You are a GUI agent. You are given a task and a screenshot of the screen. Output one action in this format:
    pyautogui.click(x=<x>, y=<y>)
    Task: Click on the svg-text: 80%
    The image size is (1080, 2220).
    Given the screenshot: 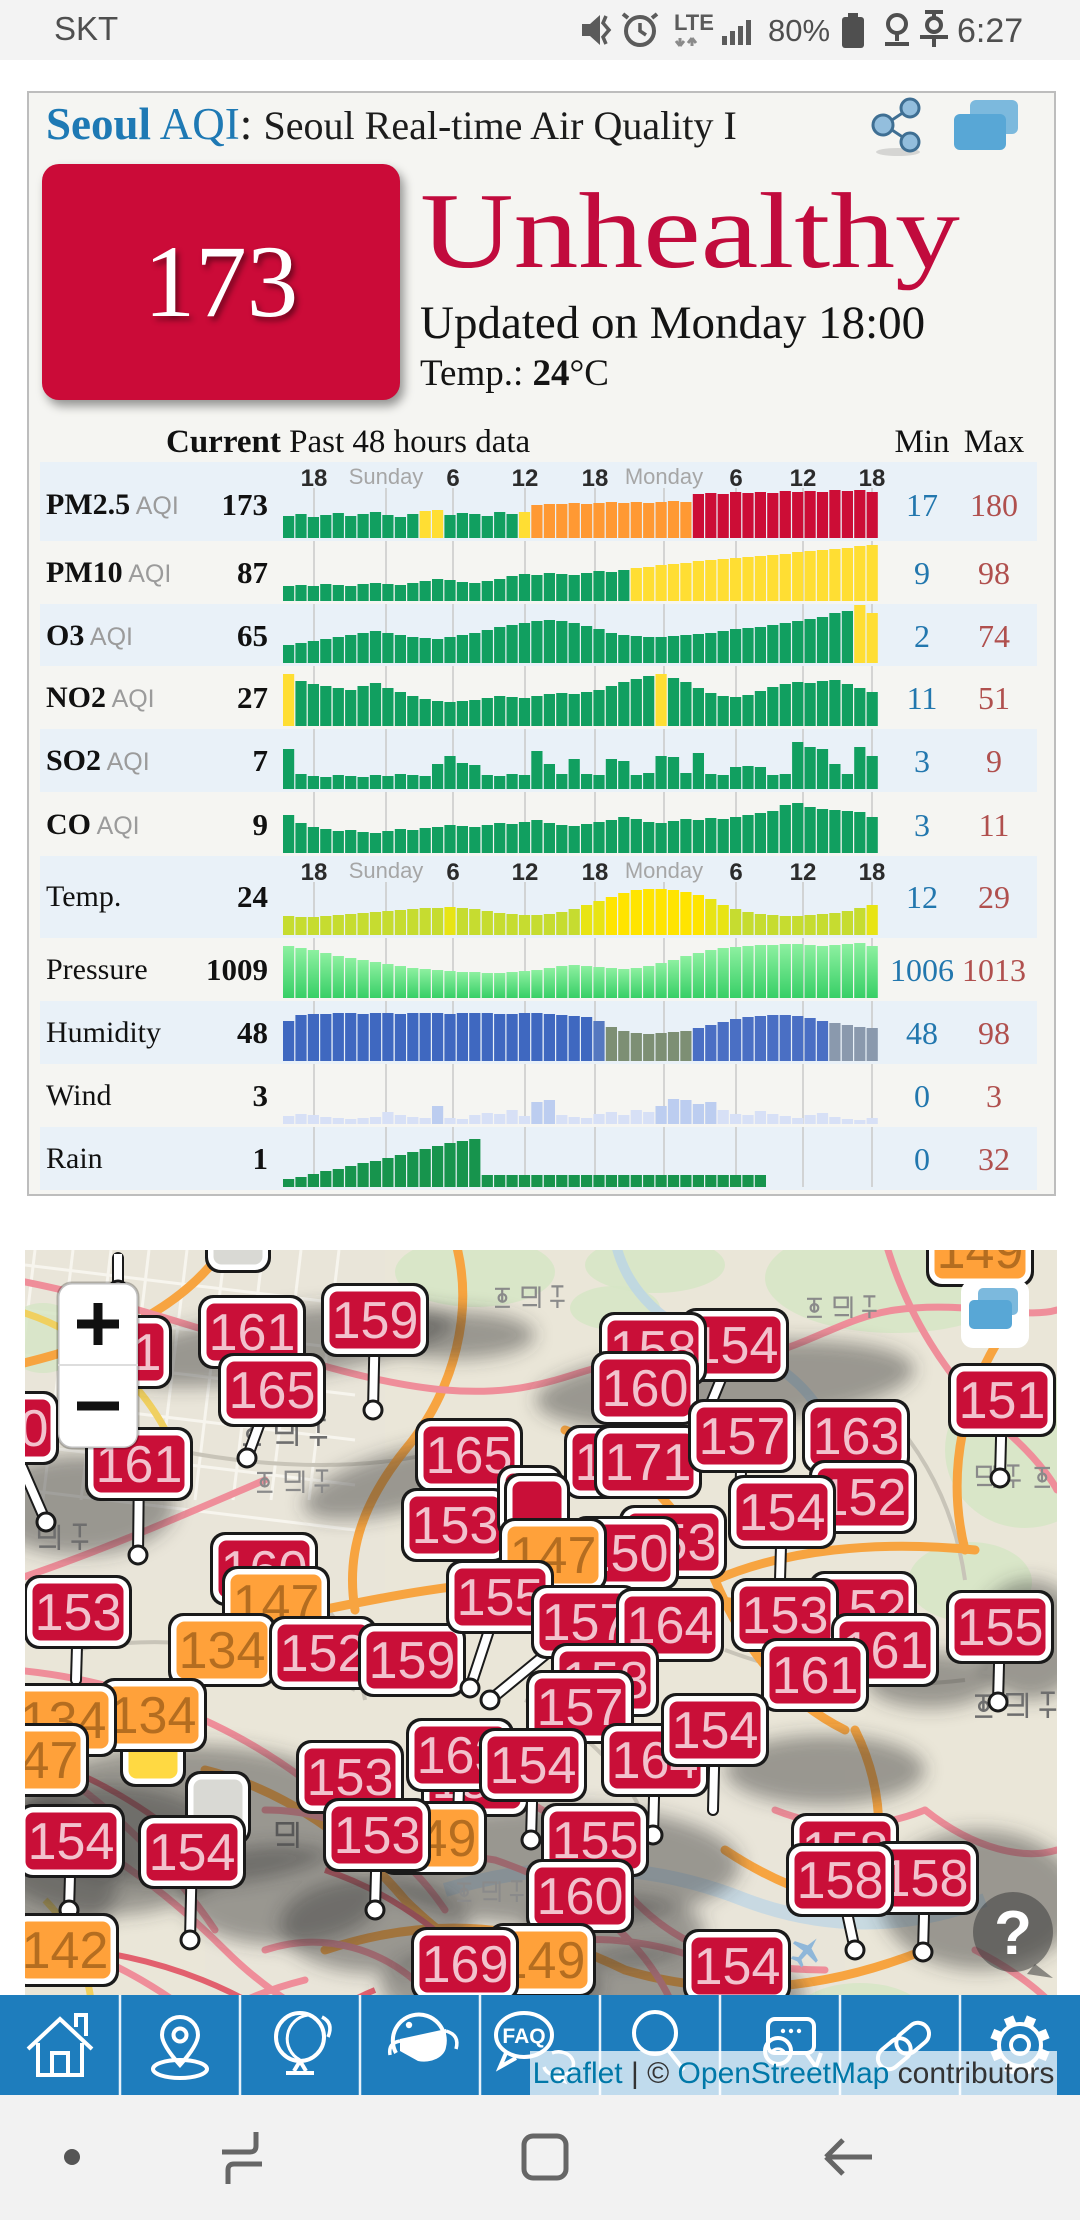 What is the action you would take?
    pyautogui.click(x=799, y=30)
    